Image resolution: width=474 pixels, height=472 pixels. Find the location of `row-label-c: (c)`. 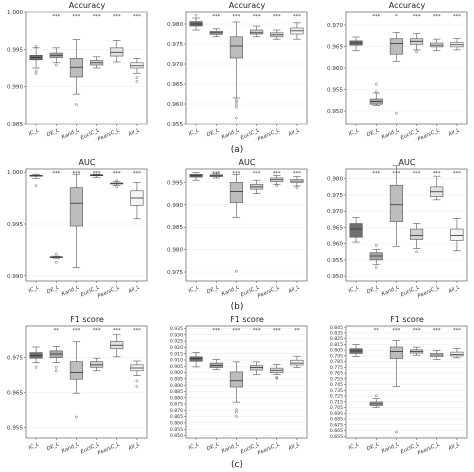

row-label-c: (c) is located at coordinates (237, 465).